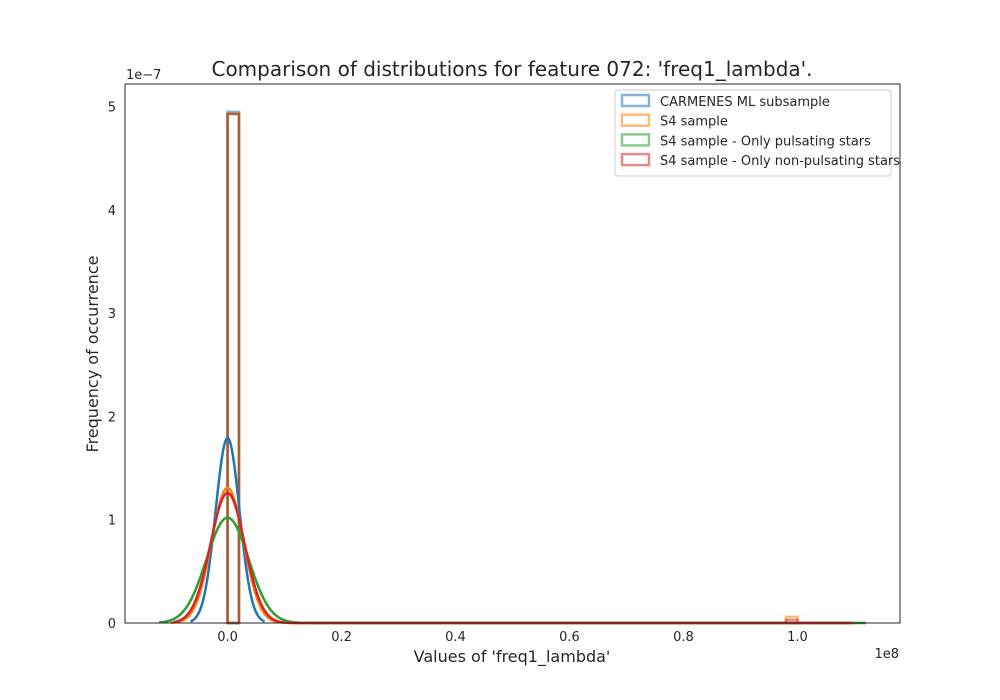  Describe the element at coordinates (753, 133) in the screenshot. I see `legend-box` at that location.